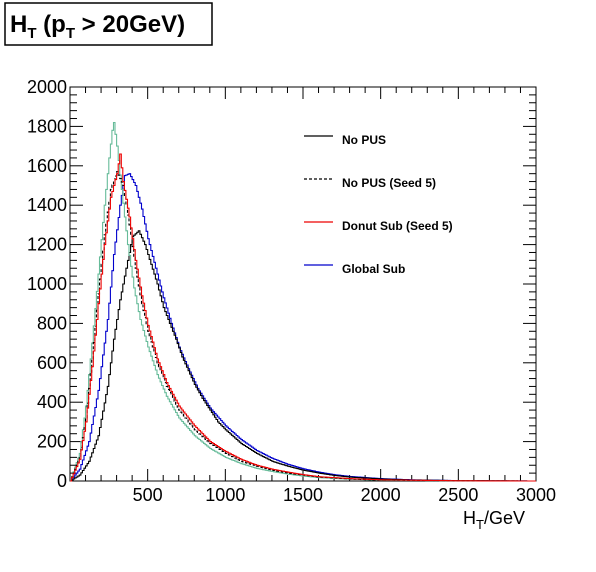  Describe the element at coordinates (52, 402) in the screenshot. I see `y-tick-label: 400` at that location.